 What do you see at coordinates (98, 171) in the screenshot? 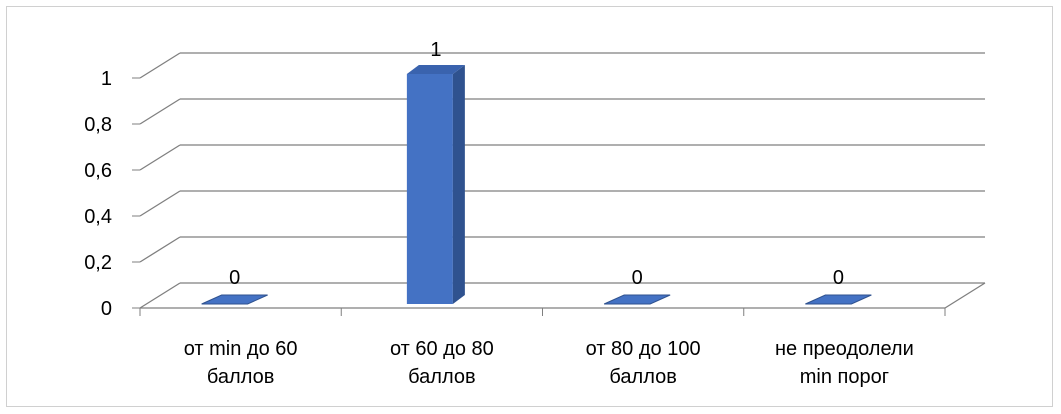
I see `y-tick-label: 0,6` at bounding box center [98, 171].